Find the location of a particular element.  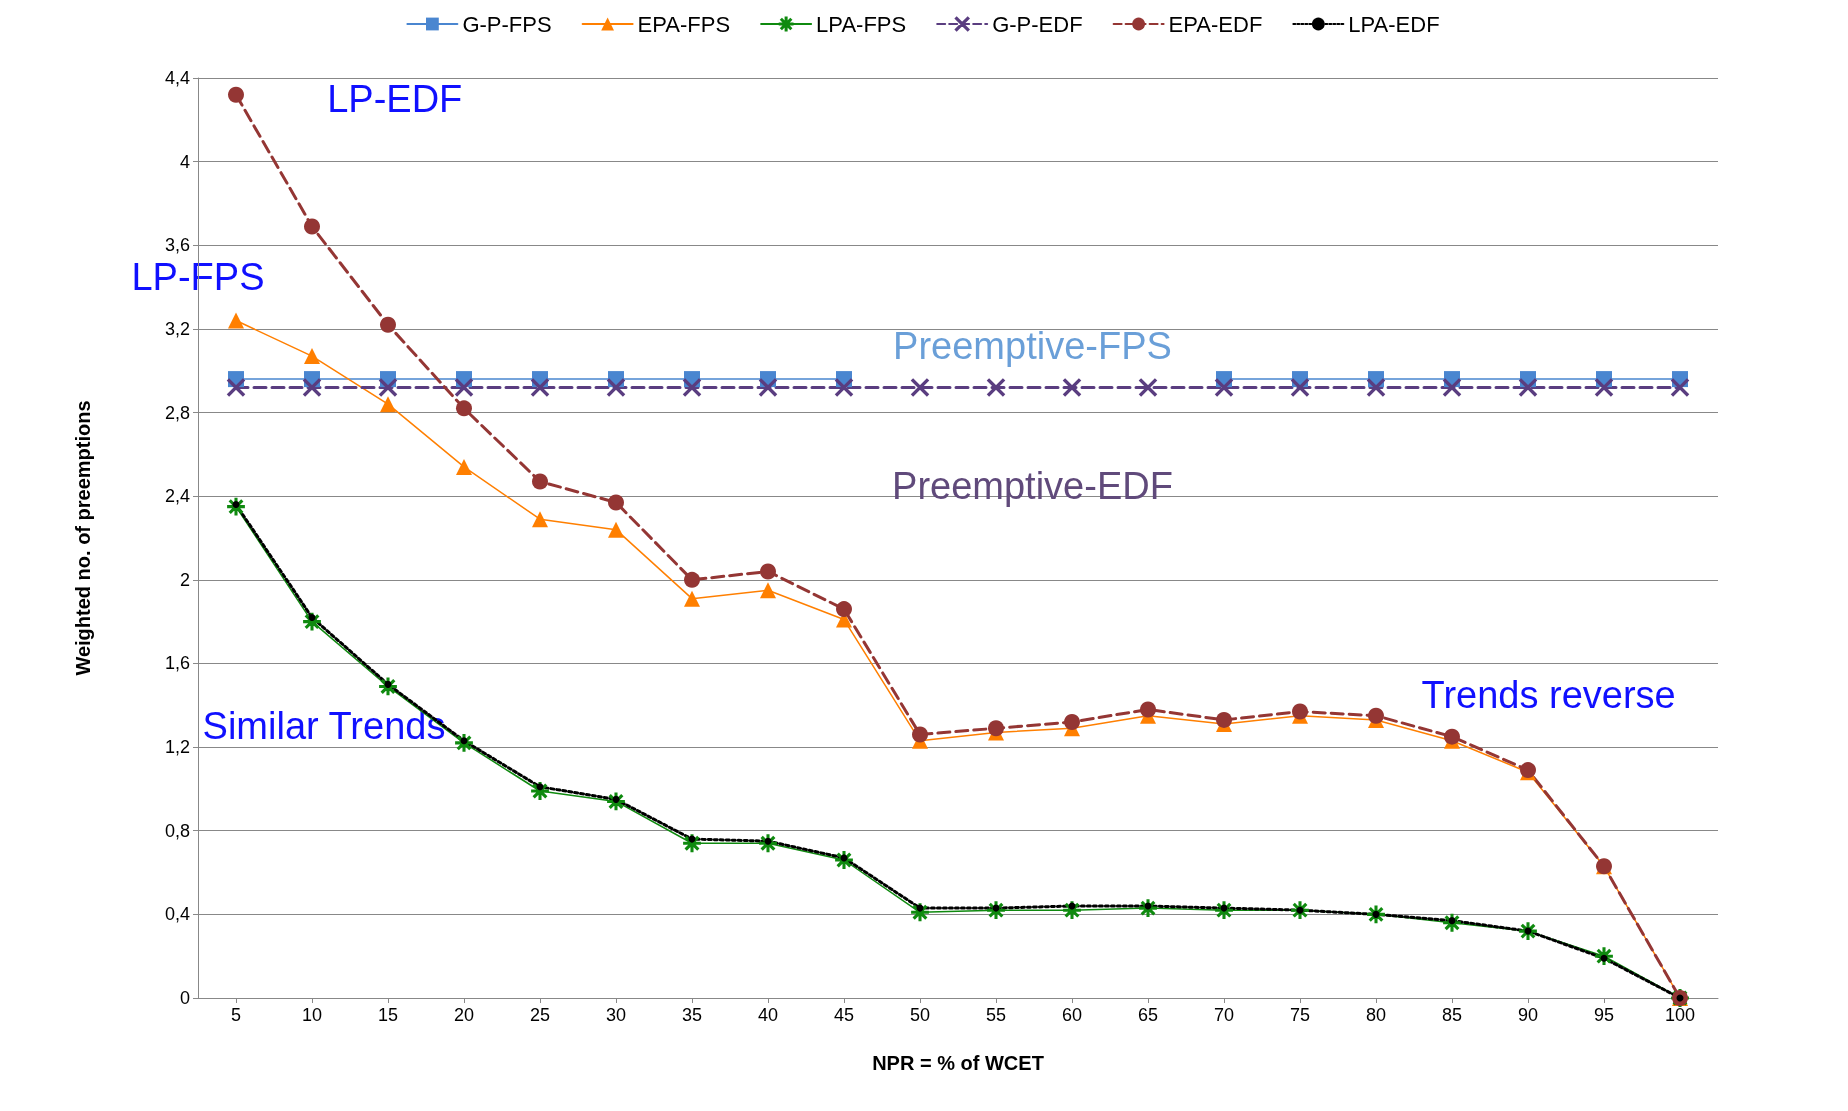

x-tick-label: 100 is located at coordinates (1680, 1015).